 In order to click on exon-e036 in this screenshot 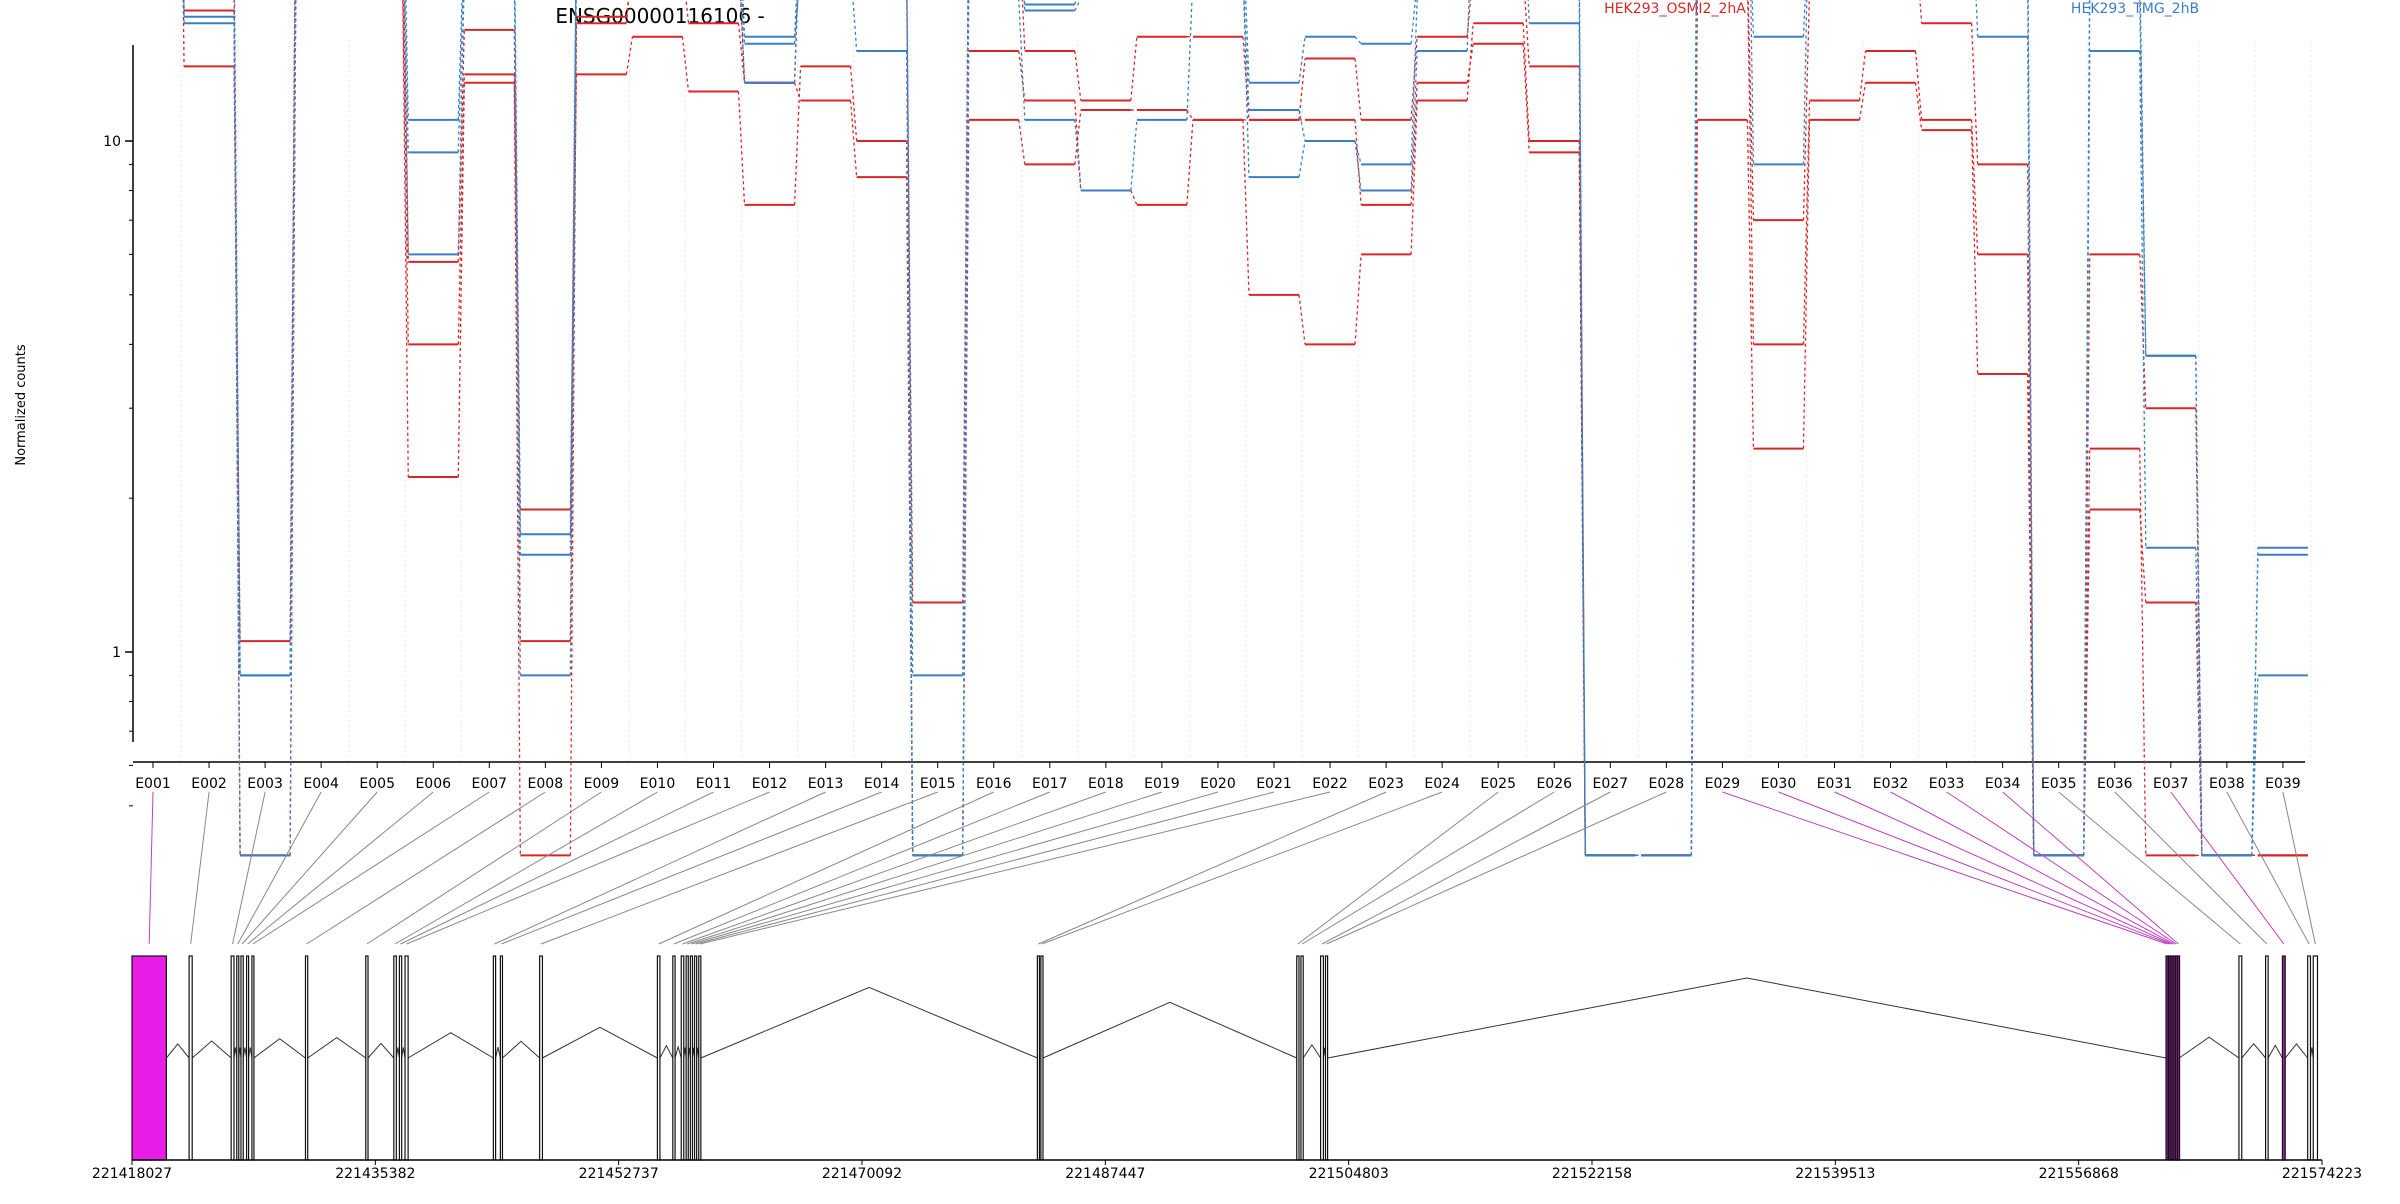, I will do `click(2266, 1058)`.